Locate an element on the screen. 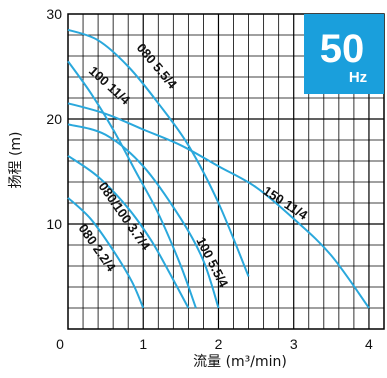 The width and height of the screenshot is (387, 378). y-tick-label: 20 is located at coordinates (54, 119).